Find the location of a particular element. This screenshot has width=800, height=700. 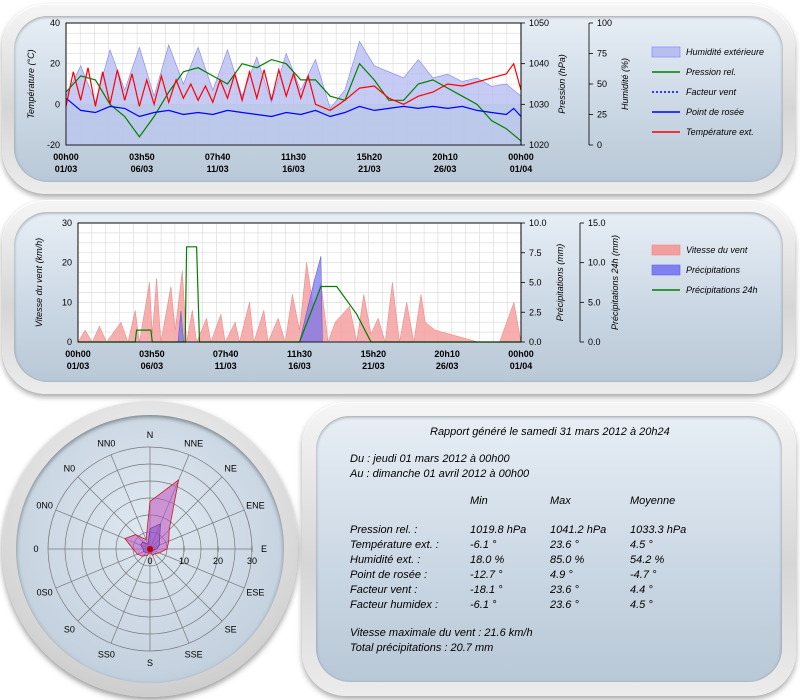

direction-label: NNE is located at coordinates (193, 444).